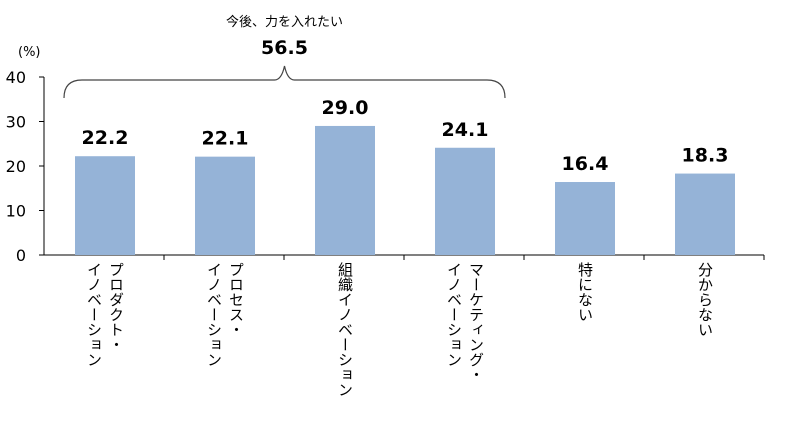  Describe the element at coordinates (16, 77) in the screenshot. I see `y-tick-label: 40` at that location.